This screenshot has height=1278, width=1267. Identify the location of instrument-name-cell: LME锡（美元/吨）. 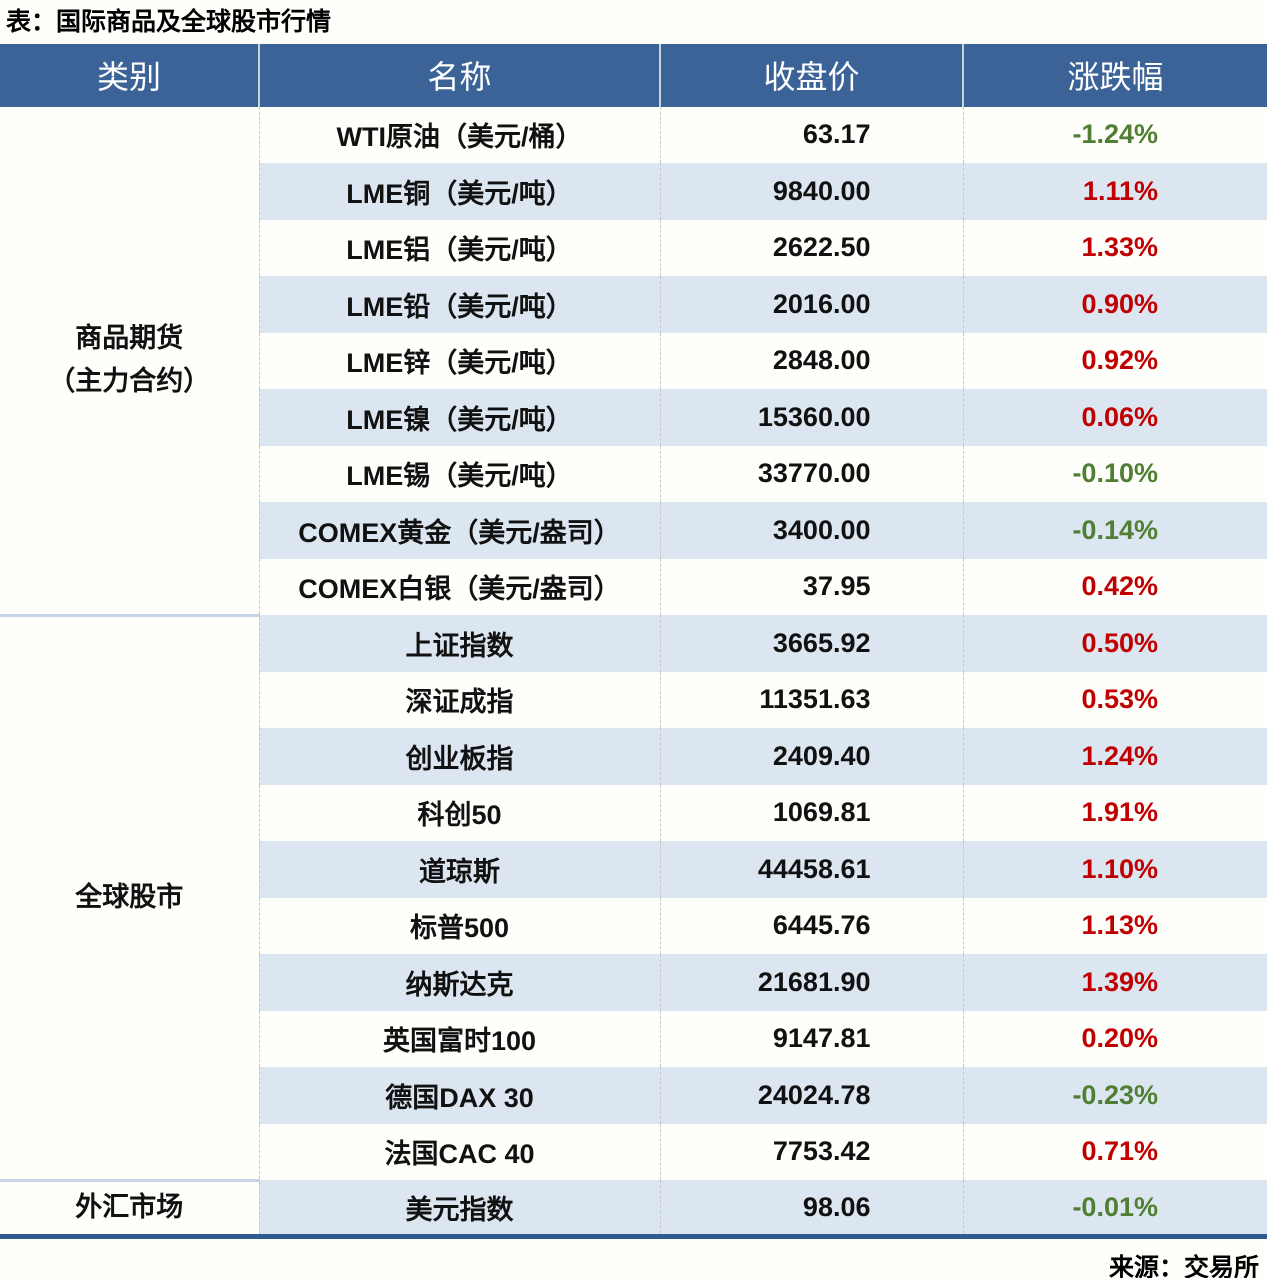
(459, 473).